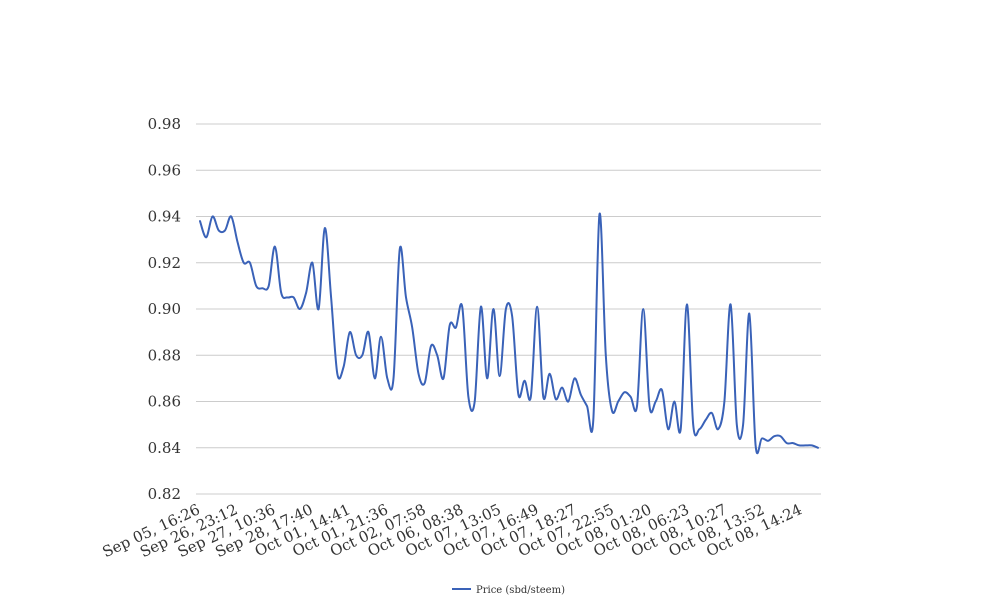 Image resolution: width=1008 pixels, height=616 pixels. What do you see at coordinates (164, 170) in the screenshot?
I see `y-tick-label: 0.96` at bounding box center [164, 170].